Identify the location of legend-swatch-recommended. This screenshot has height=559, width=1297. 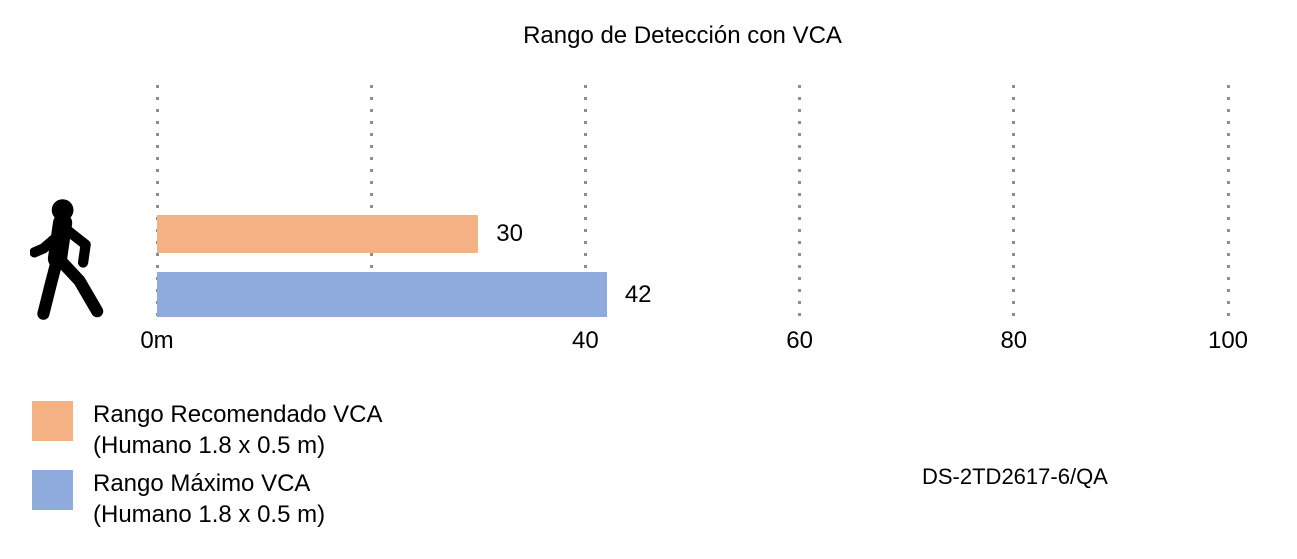
(52, 421).